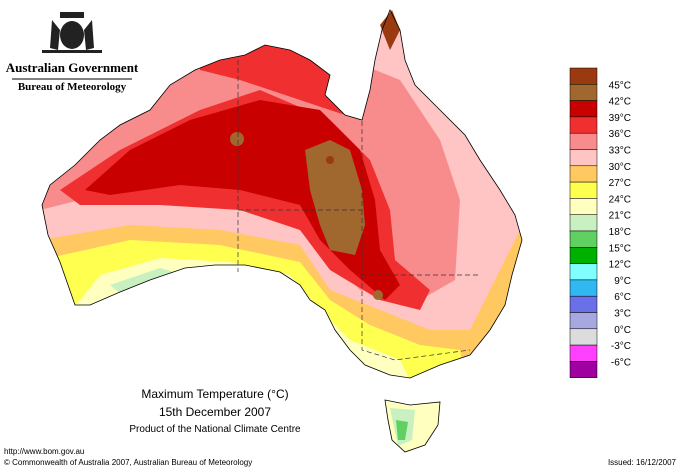 This screenshot has height=467, width=680. Describe the element at coordinates (621, 362) in the screenshot. I see `legend-label: -6°C` at that location.